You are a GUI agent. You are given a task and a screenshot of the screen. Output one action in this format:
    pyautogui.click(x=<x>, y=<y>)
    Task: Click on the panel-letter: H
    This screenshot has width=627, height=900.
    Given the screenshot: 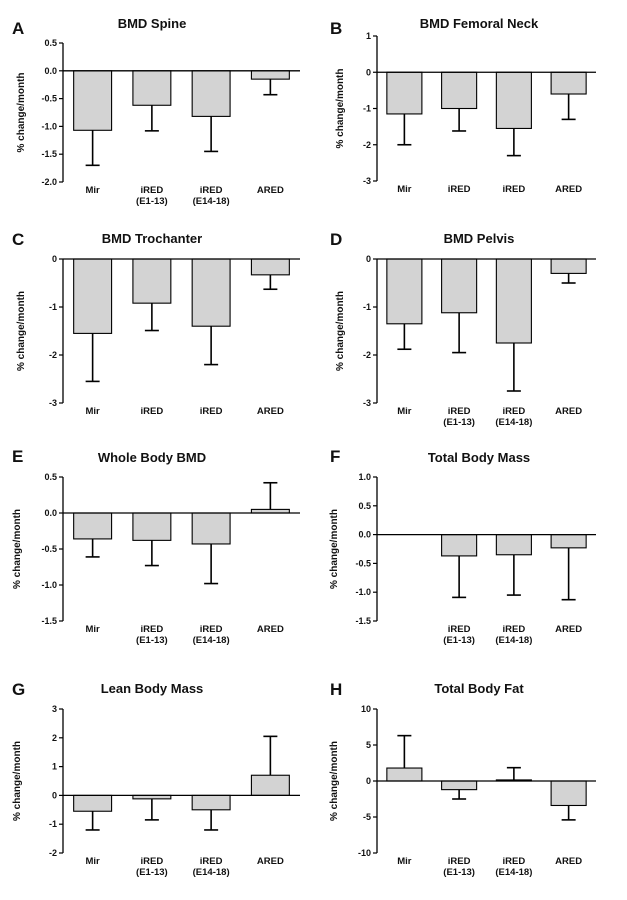 What is the action you would take?
    pyautogui.click(x=336, y=689)
    